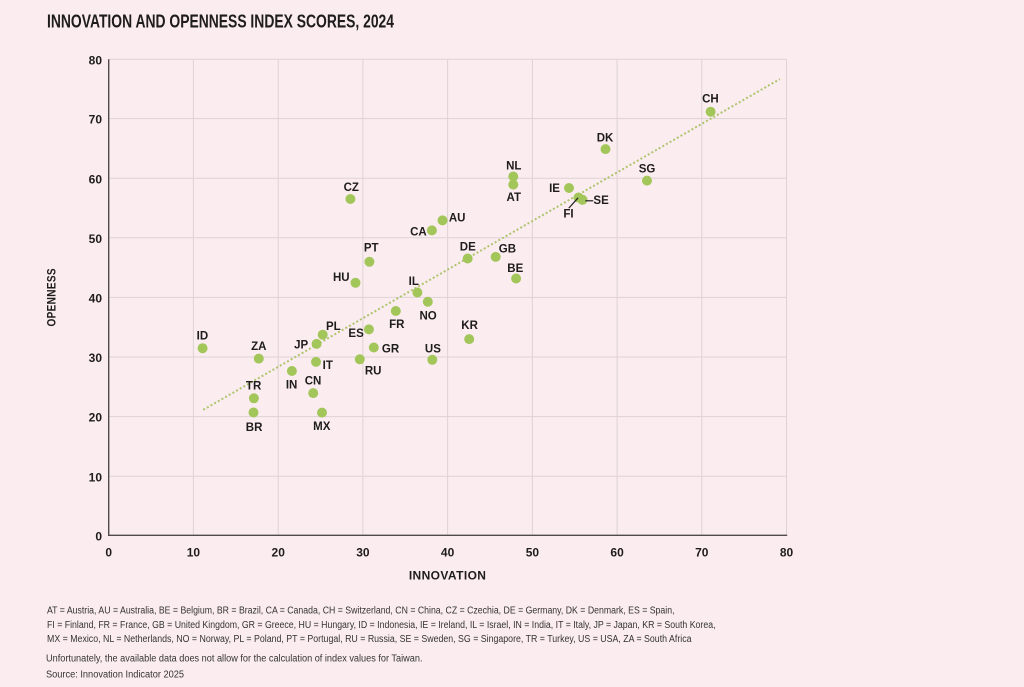 The height and width of the screenshot is (687, 1024). What do you see at coordinates (433, 350) in the screenshot?
I see `svg-text: US` at bounding box center [433, 350].